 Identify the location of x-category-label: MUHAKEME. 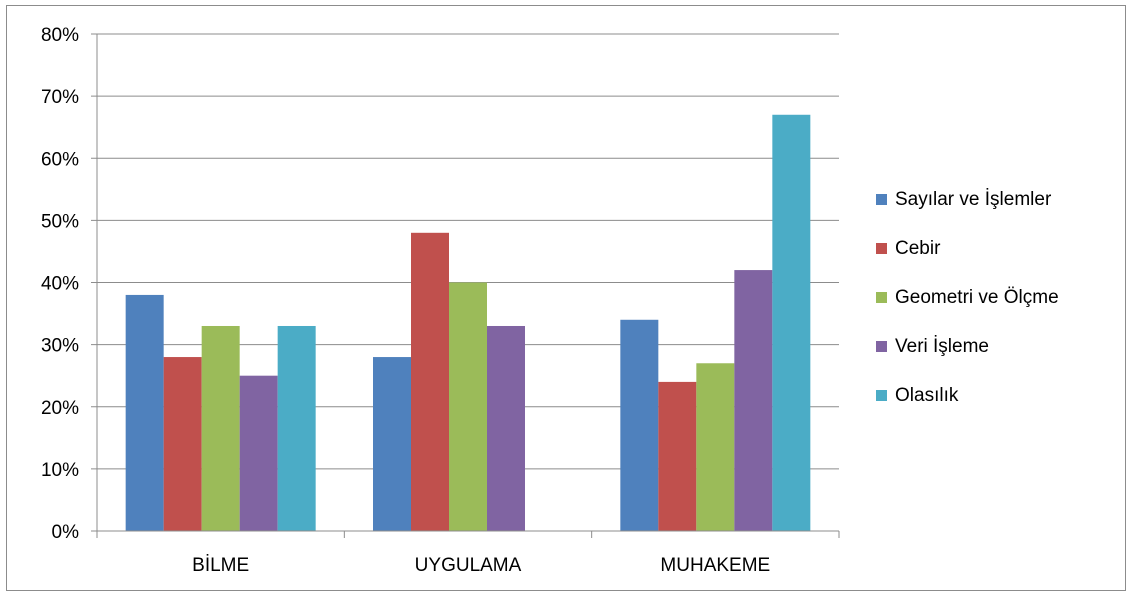
(715, 565).